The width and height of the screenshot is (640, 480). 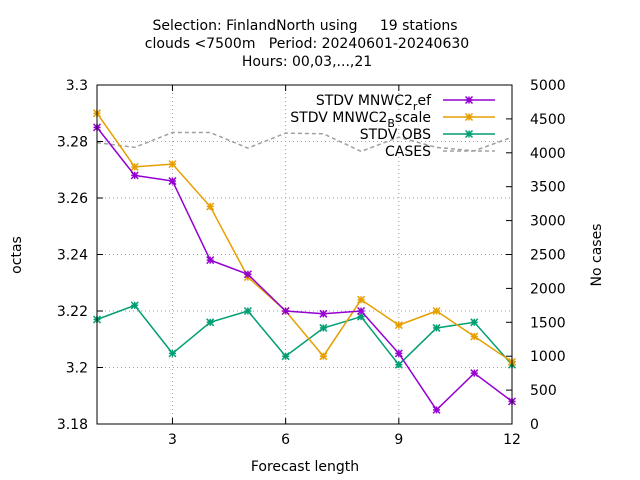 What do you see at coordinates (548, 222) in the screenshot?
I see `y2-tick-label: 3000` at bounding box center [548, 222].